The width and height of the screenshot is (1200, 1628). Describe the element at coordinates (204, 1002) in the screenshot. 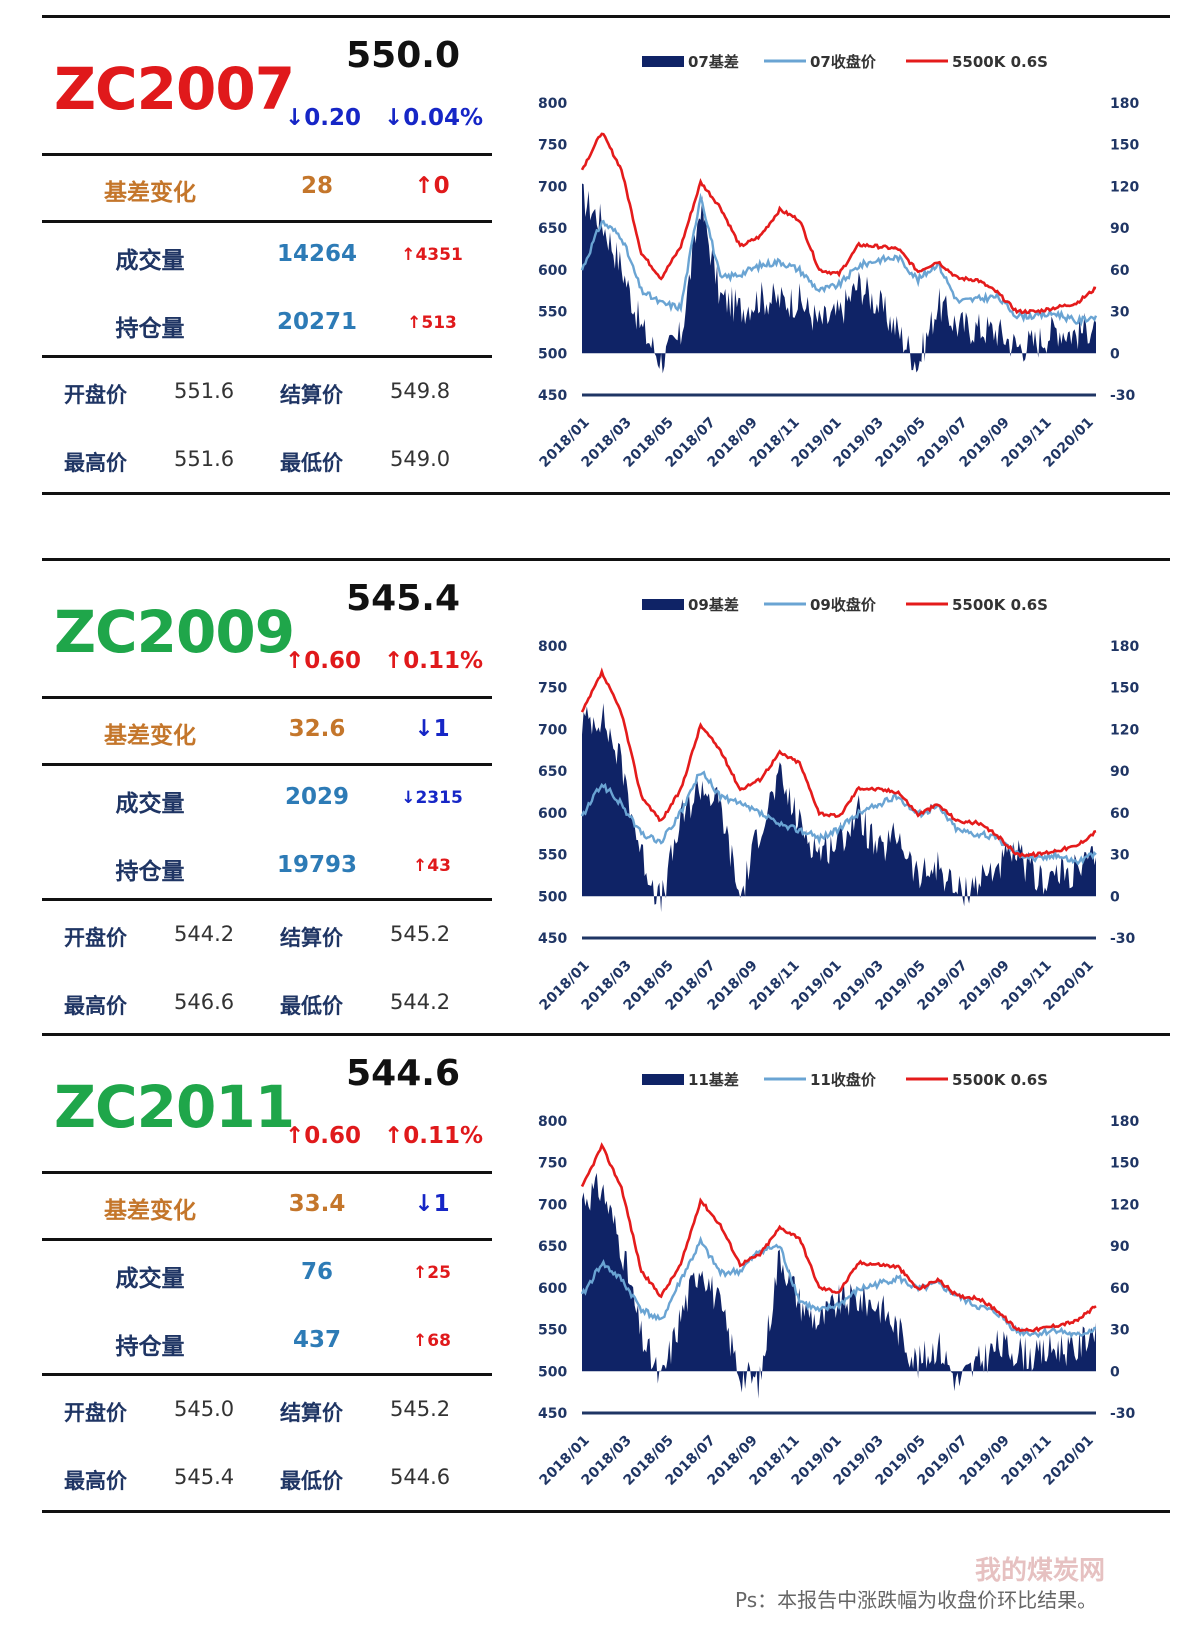

I see `high-value: 546.6` at that location.